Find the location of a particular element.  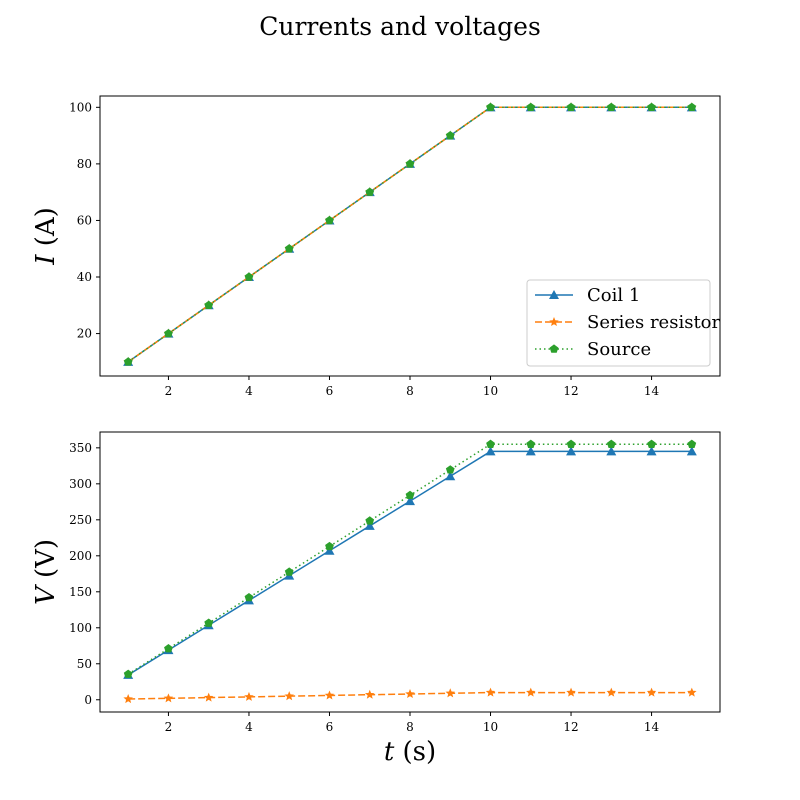

legend-label: Coil 1 is located at coordinates (613, 295).